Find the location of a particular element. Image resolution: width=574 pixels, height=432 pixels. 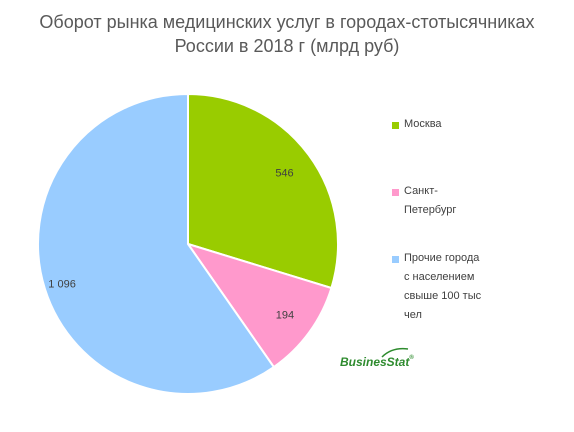

pie-slice-spb is located at coordinates (259, 305).